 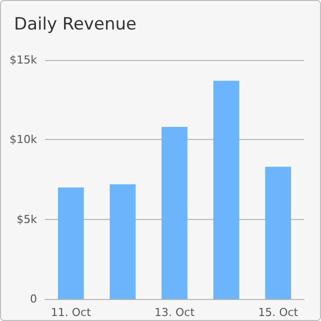 What do you see at coordinates (27, 219) in the screenshot?
I see `y-tick-label: $5k` at bounding box center [27, 219].